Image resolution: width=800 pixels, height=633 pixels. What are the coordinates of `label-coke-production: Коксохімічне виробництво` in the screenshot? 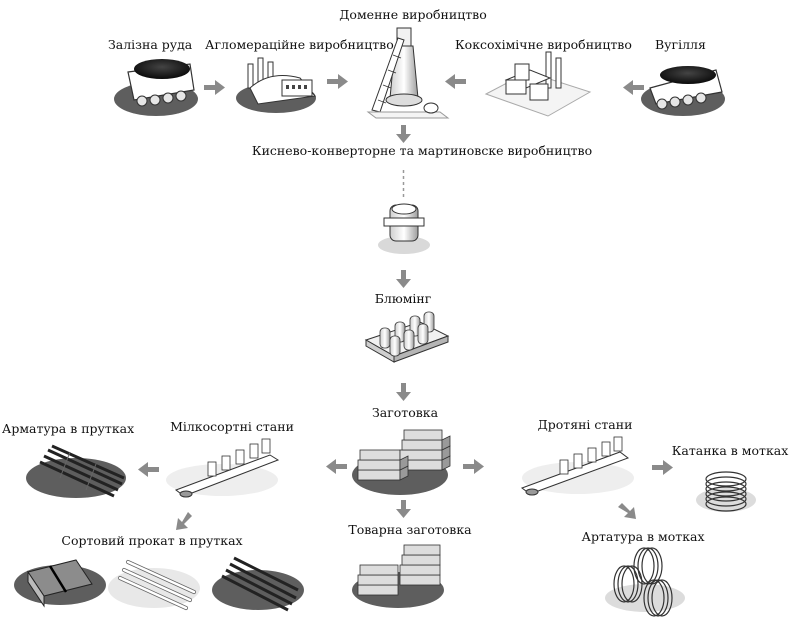 It's located at (543, 44).